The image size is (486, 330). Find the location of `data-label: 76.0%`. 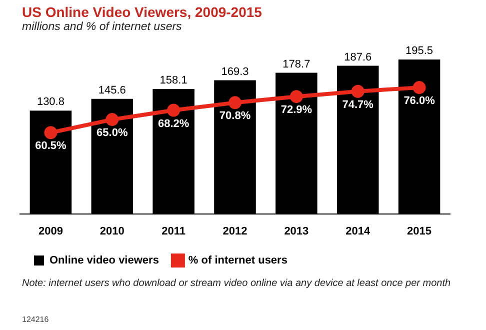

data-label: 76.0% is located at coordinates (420, 101).